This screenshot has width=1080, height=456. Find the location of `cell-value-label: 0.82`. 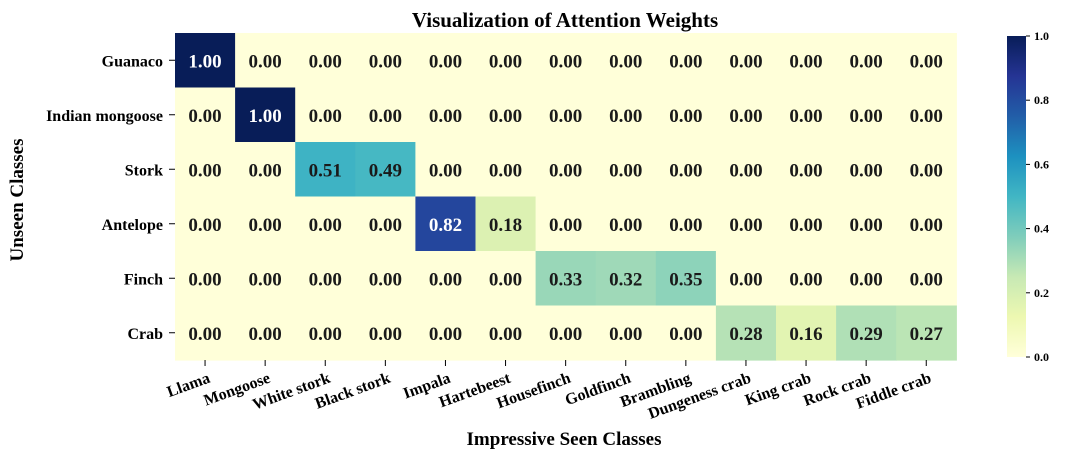

cell-value-label: 0.82 is located at coordinates (445, 225).